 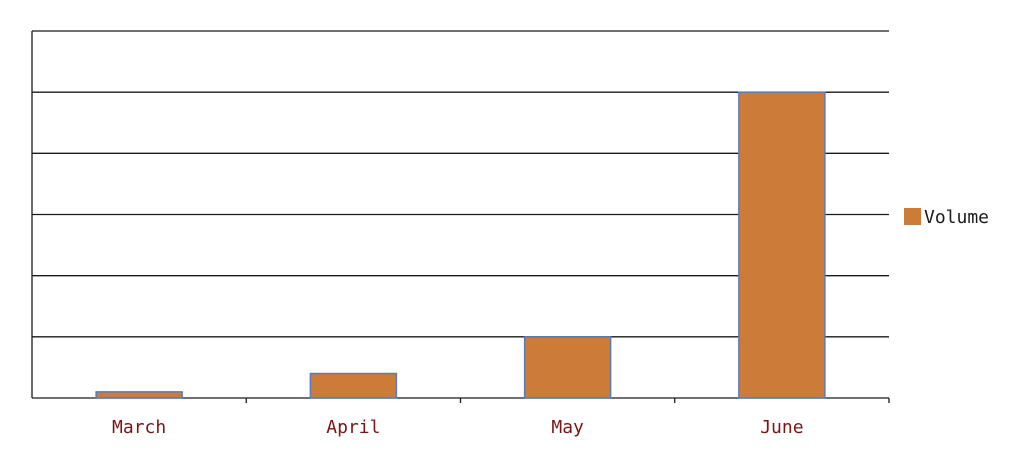 I want to click on x-tick-label: April, so click(x=353, y=427).